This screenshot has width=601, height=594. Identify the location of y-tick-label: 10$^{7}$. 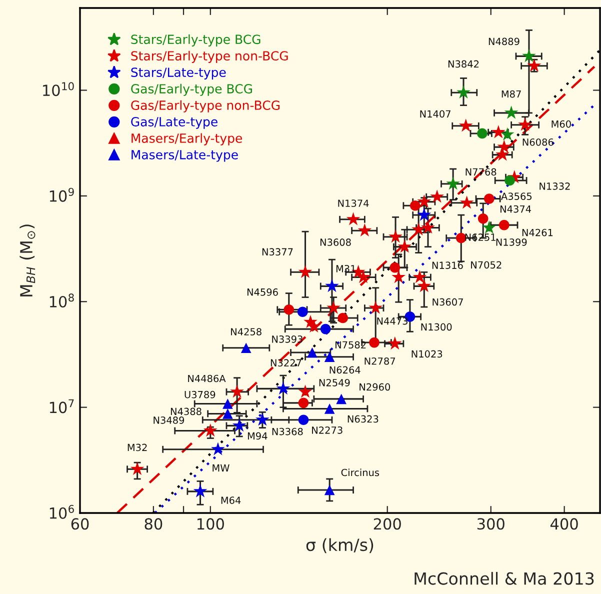
(62, 406).